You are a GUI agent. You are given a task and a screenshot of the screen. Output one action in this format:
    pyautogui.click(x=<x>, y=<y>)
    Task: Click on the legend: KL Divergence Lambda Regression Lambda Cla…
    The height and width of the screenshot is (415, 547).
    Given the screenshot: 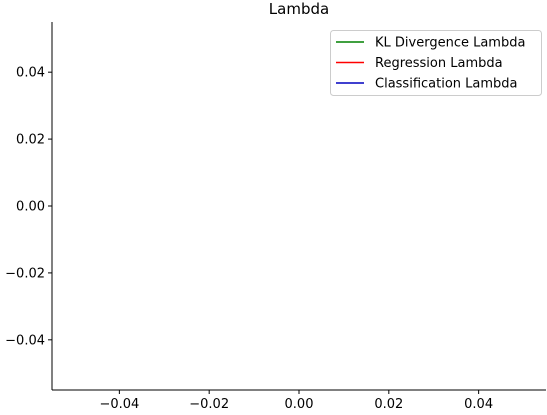 What is the action you would take?
    pyautogui.click(x=436, y=63)
    